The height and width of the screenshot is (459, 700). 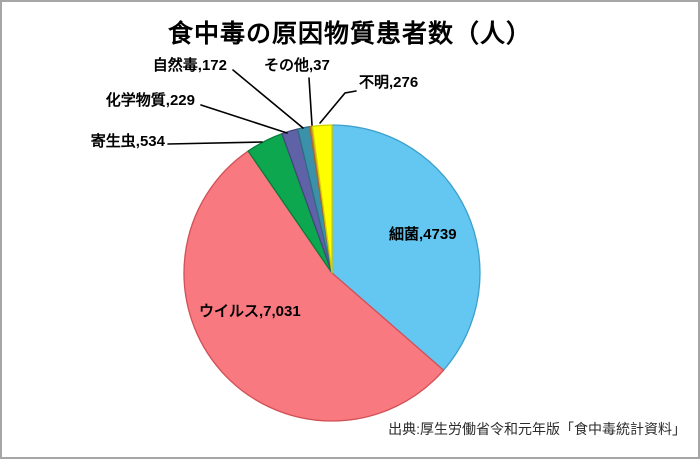 What do you see at coordinates (215, 143) in the screenshot?
I see `leader-line-parasites` at bounding box center [215, 143].